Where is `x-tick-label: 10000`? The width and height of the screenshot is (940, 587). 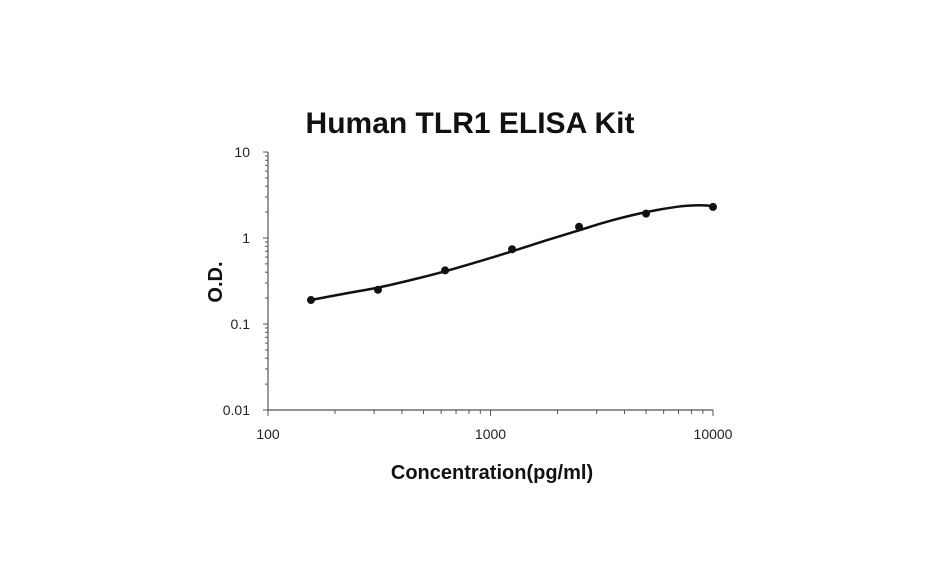 x-tick-label: 10000 is located at coordinates (713, 434).